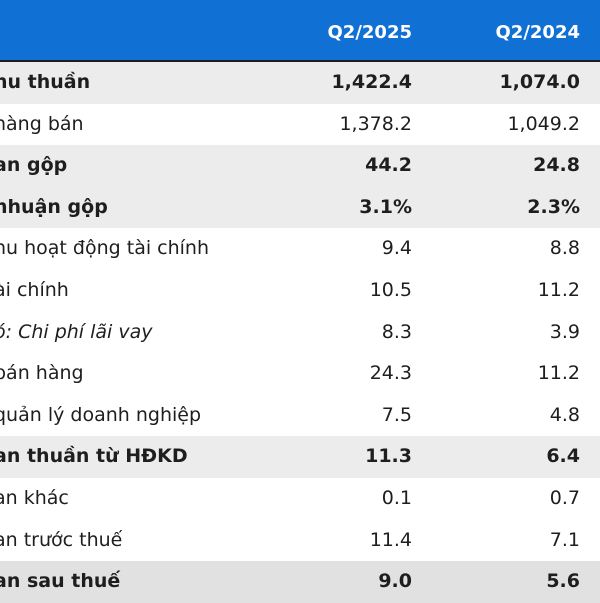 The image size is (600, 603). I want to click on table-row: quản lý doanh nghiệp 7.5 4.8, so click(300, 416).